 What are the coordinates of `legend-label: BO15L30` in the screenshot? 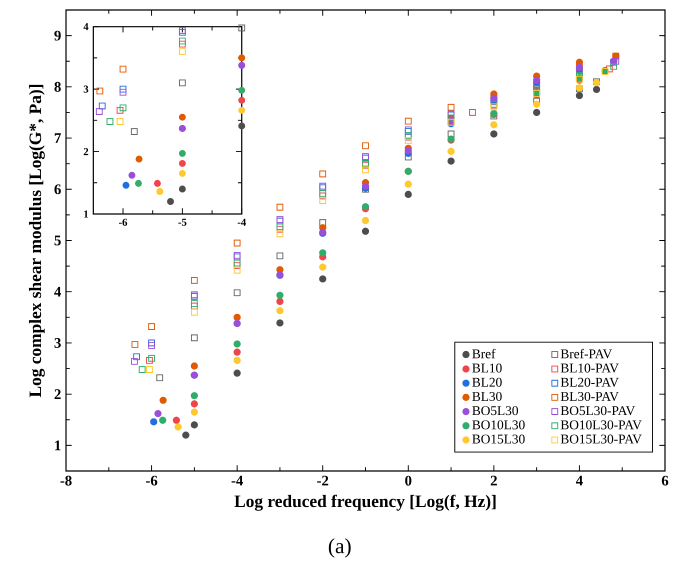 It's located at (498, 439).